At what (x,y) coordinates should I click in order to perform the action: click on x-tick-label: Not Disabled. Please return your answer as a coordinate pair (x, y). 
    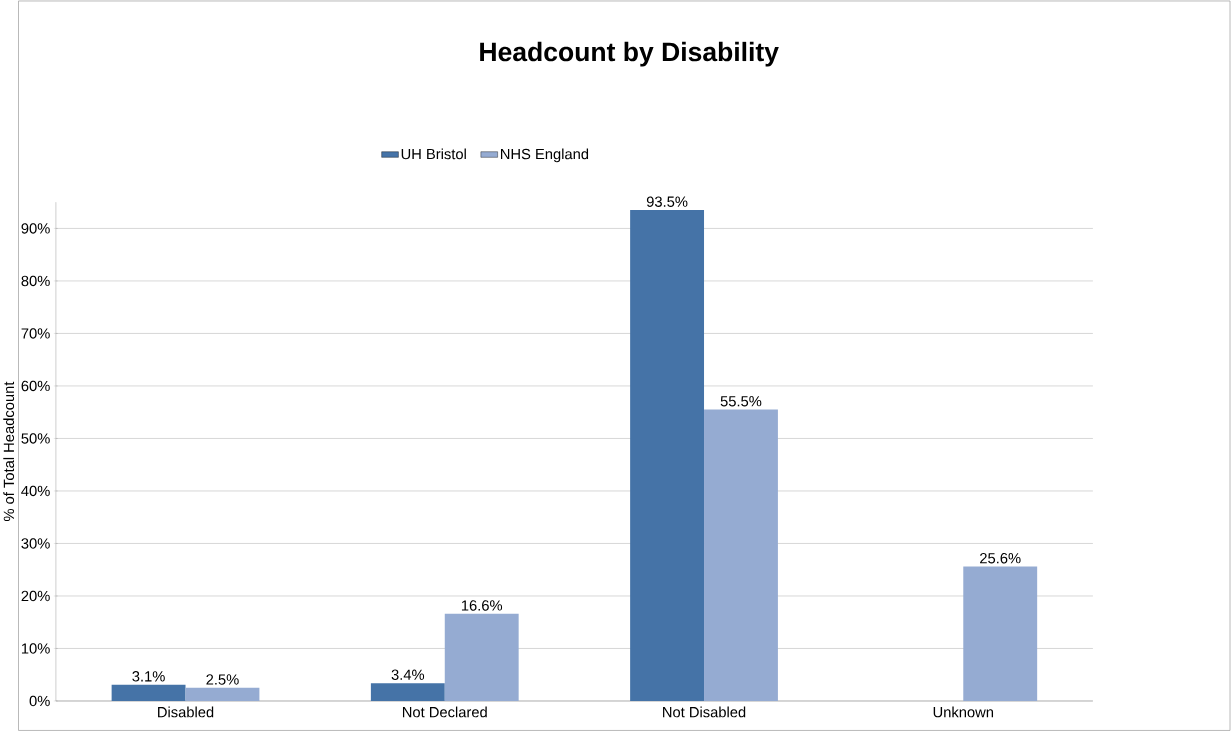
    Looking at the image, I should click on (704, 712).